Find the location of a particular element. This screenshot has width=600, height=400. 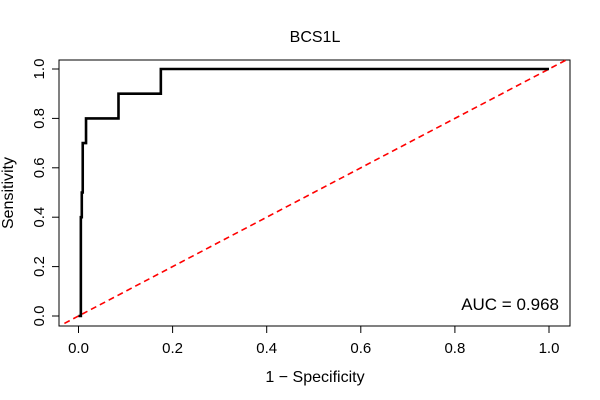

x-axis-title: 1 − Specificity is located at coordinates (314, 377).